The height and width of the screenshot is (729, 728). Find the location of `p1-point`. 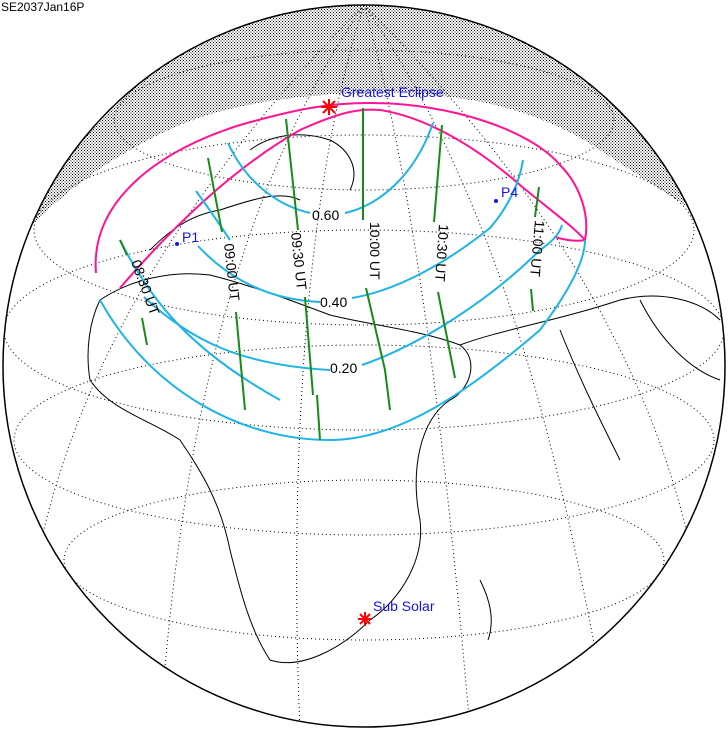

p1-point is located at coordinates (177, 244).